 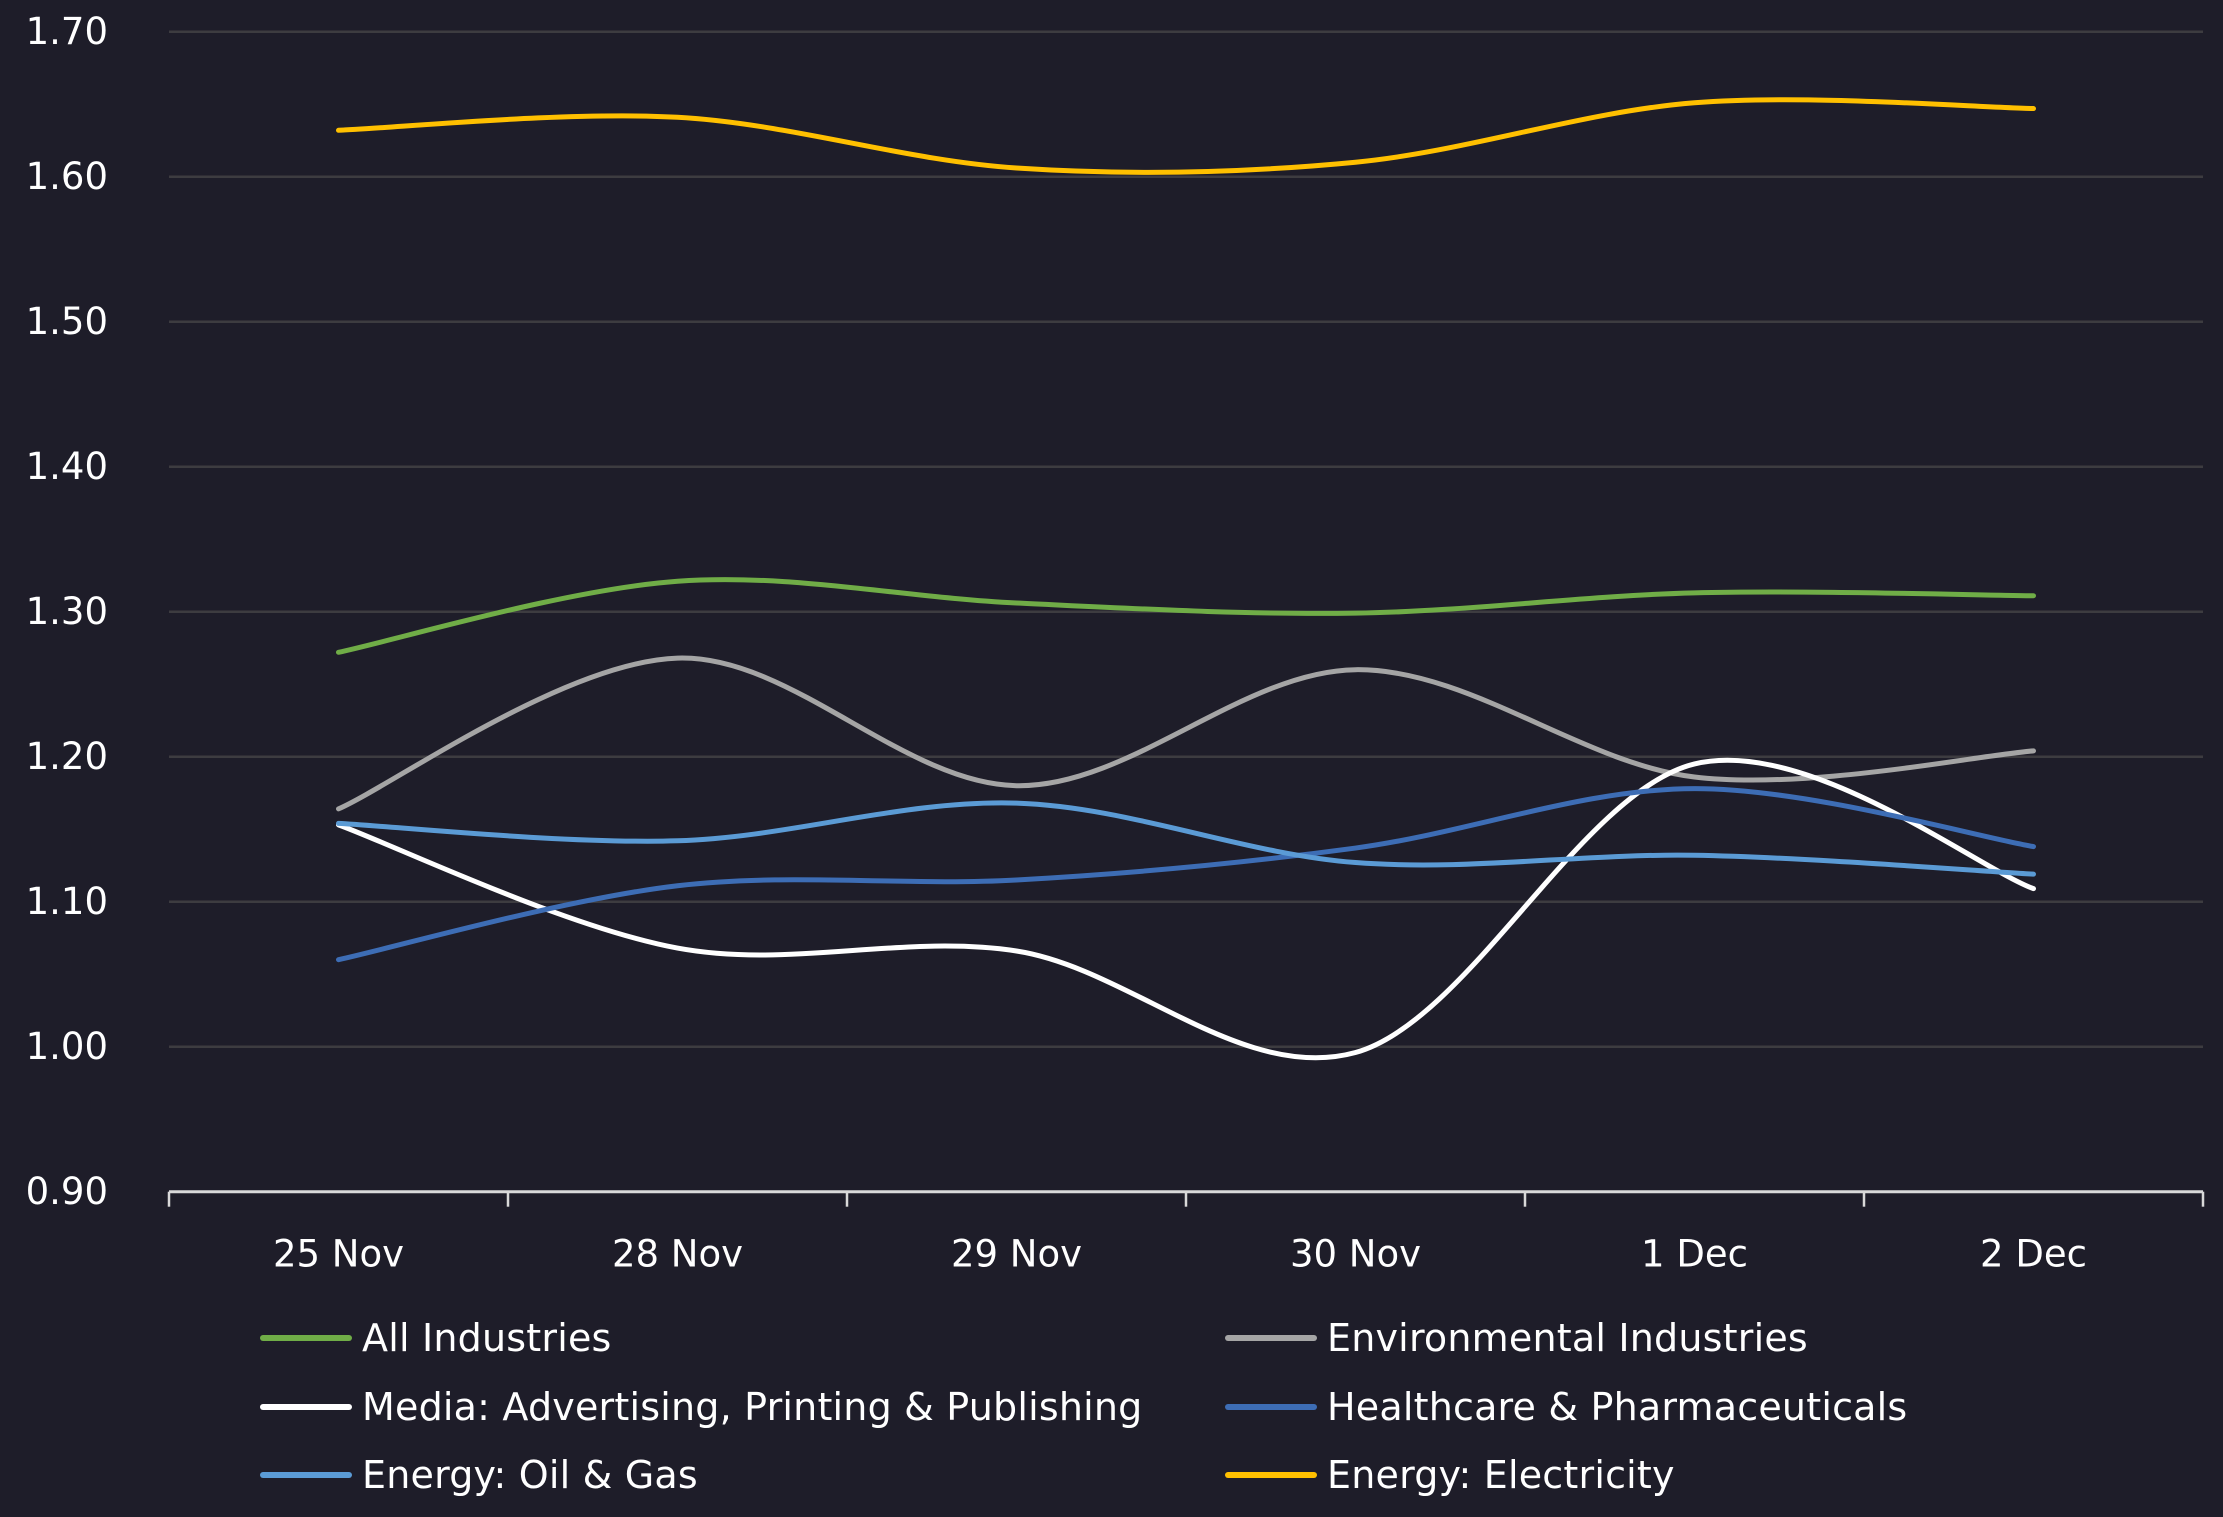 What do you see at coordinates (67, 756) in the screenshot?
I see `y-tick-label: 1.20` at bounding box center [67, 756].